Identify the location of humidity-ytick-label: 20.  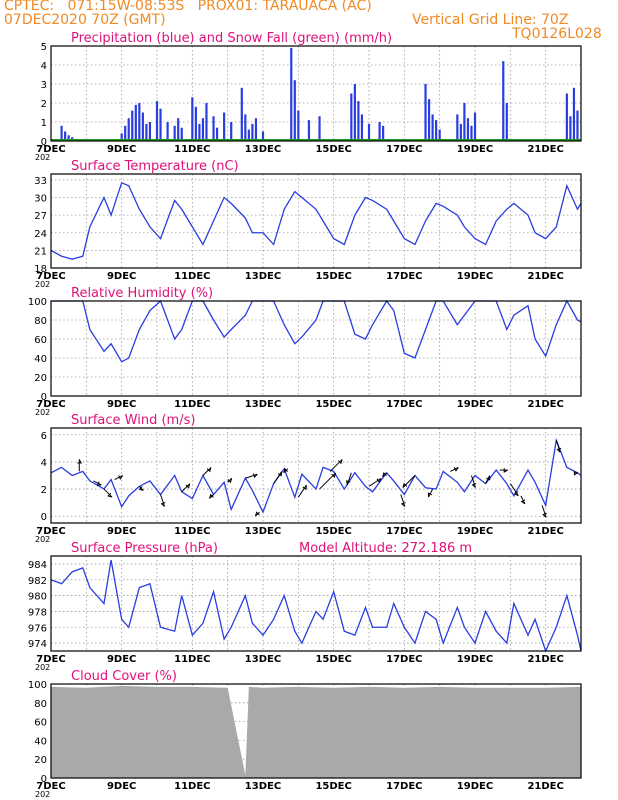
(40, 378).